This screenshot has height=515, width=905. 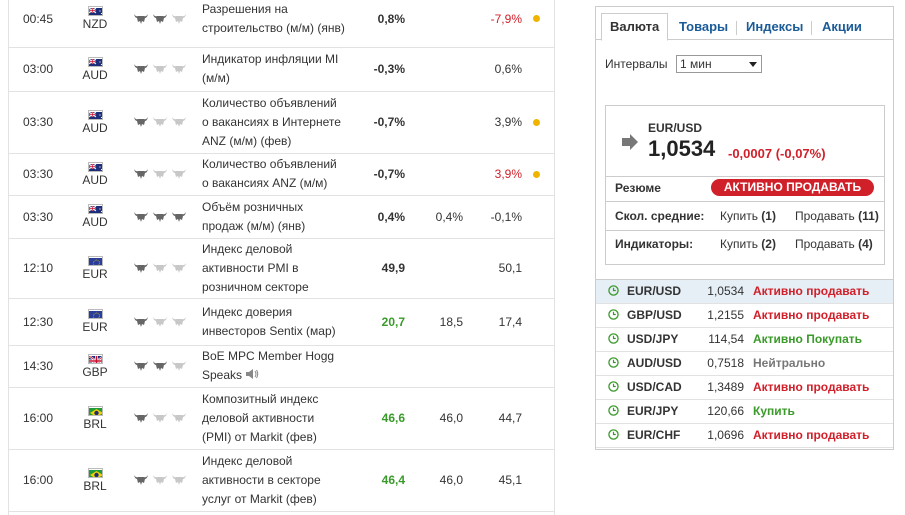 I want to click on event-name: Индикатор инфляции MI (м/м), so click(x=277, y=69).